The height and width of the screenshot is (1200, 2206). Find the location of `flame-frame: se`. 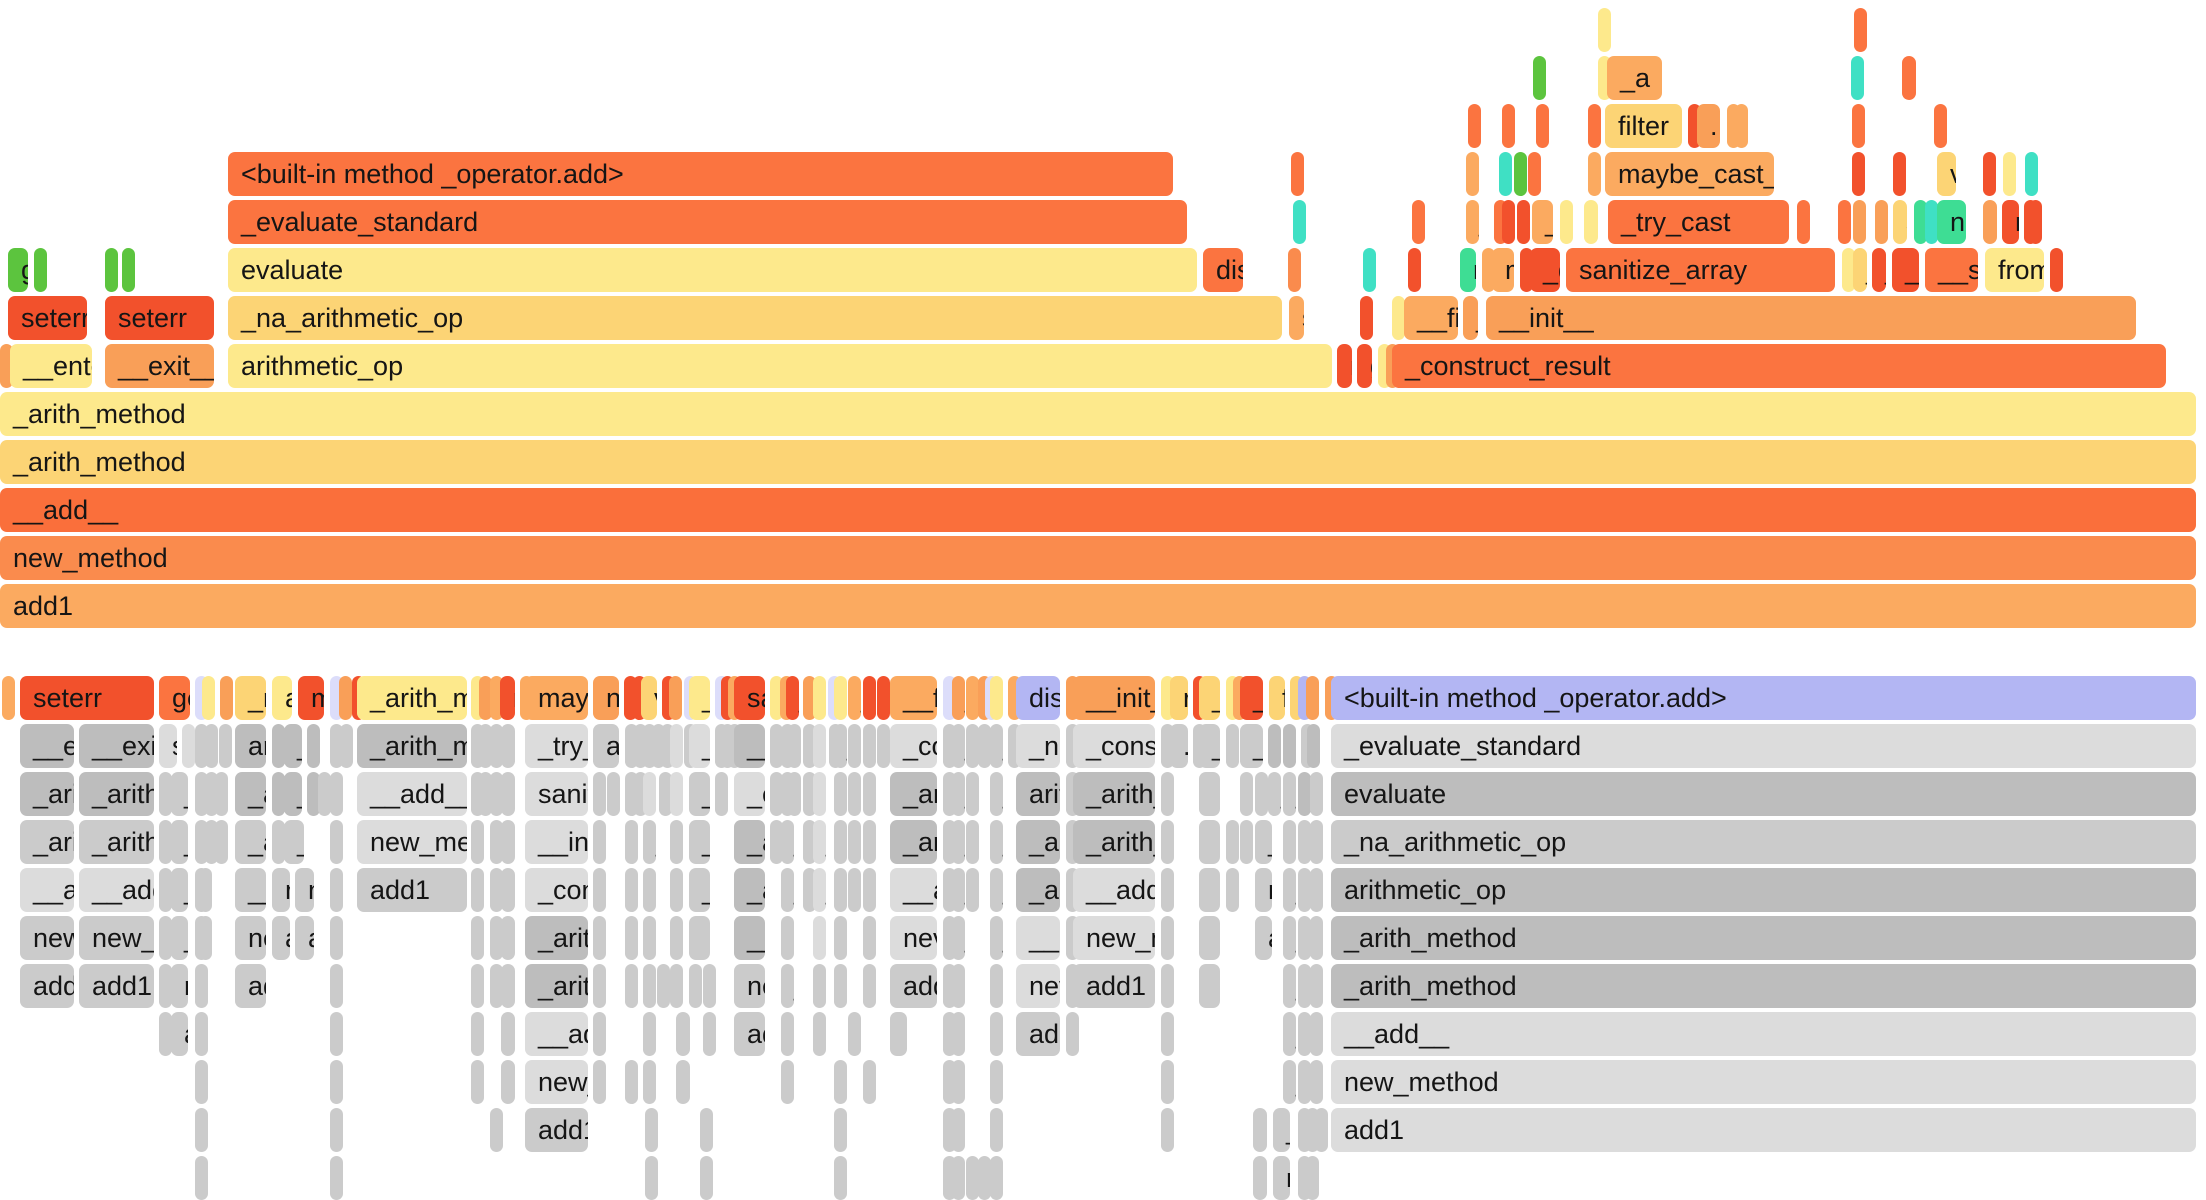

flame-frame: se is located at coordinates (168, 746).